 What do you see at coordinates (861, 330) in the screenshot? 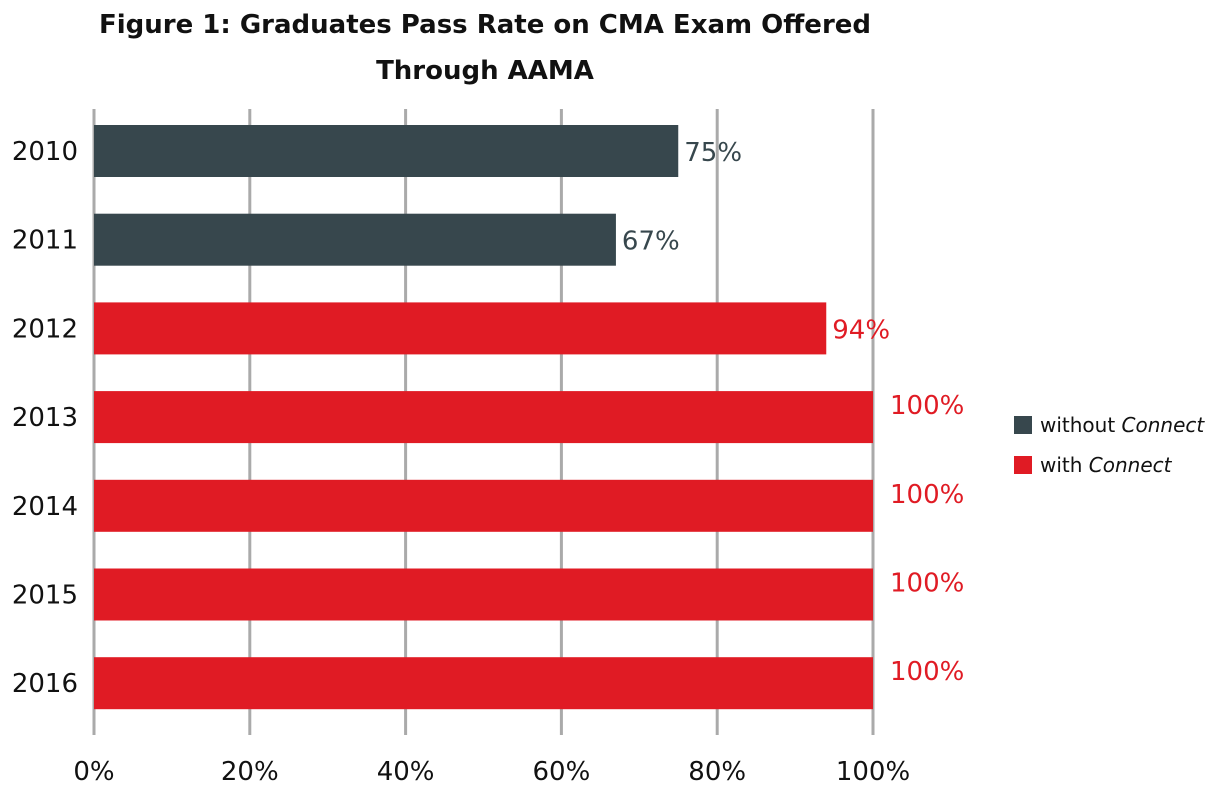
I see `data-label-2012: 94%` at bounding box center [861, 330].